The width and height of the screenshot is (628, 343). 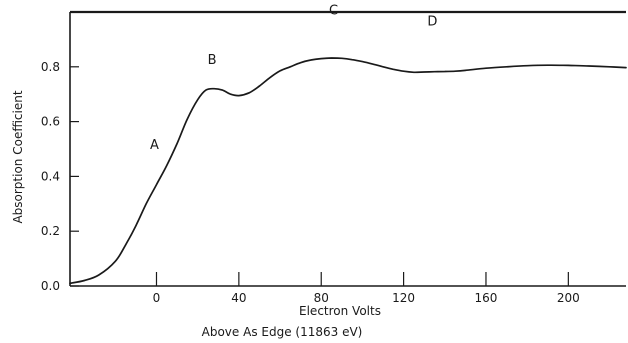 I want to click on y-tick-label: 0.8, so click(x=50, y=67).